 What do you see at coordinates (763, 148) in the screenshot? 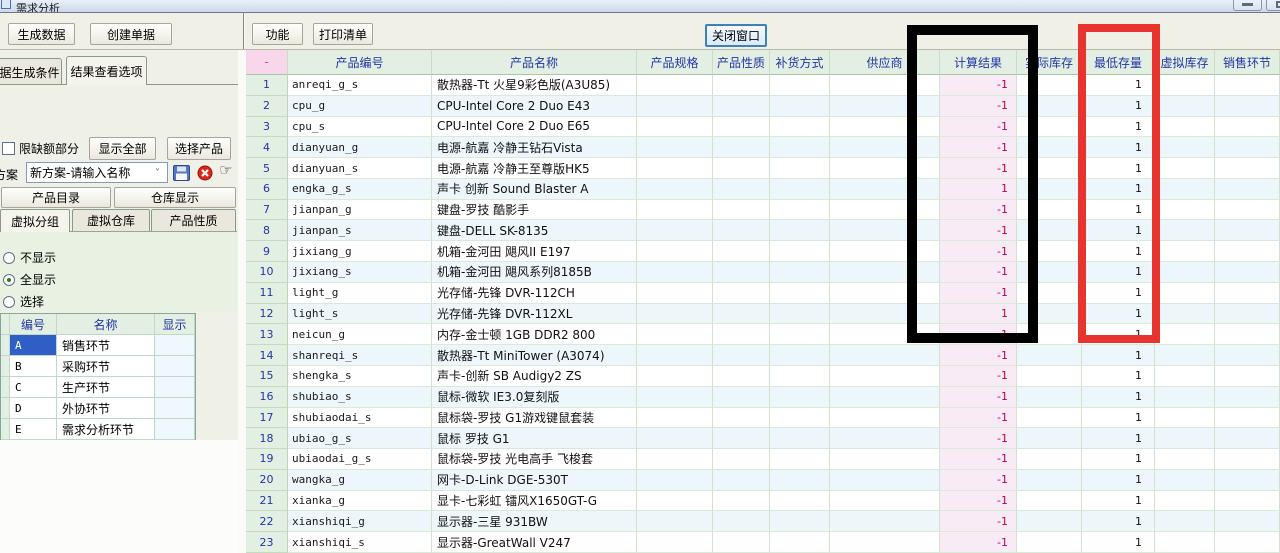
I see `table-row: 4 dianyuan_g 电源-航嘉 冷静王钻石Vista -1 1` at bounding box center [763, 148].